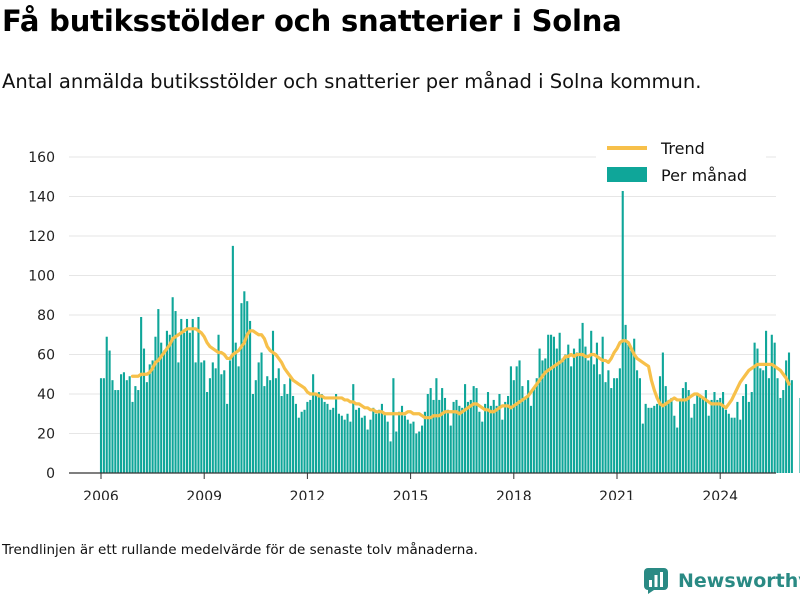 This screenshot has width=800, height=600. Describe the element at coordinates (460, 373) in the screenshot. I see `trend-line` at that location.